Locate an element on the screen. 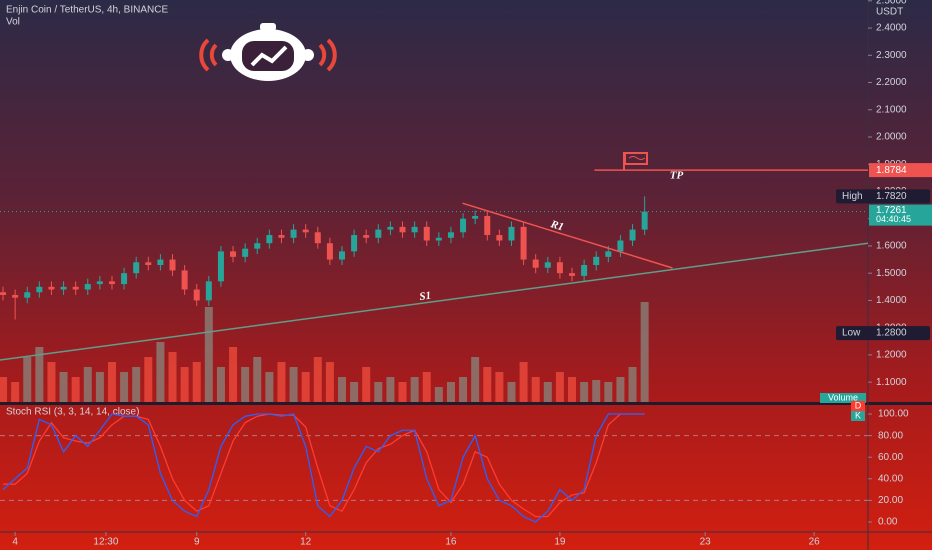 This screenshot has height=550, width=932. y-tick-label: 1.2000 is located at coordinates (891, 355).